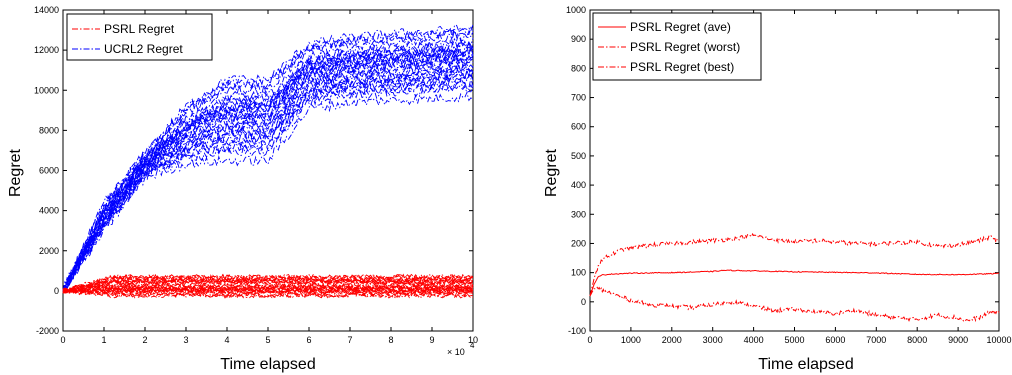 Image resolution: width=1012 pixels, height=375 pixels. What do you see at coordinates (267, 340) in the screenshot?
I see `left-x-tick-label: 5` at bounding box center [267, 340].